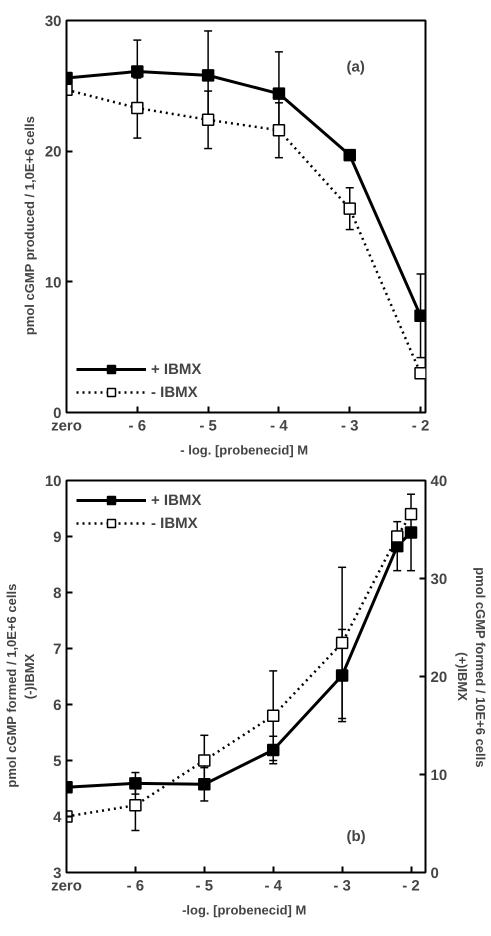 The width and height of the screenshot is (491, 936). Describe the element at coordinates (57, 537) in the screenshot. I see `y-tick-label: 9` at that location.